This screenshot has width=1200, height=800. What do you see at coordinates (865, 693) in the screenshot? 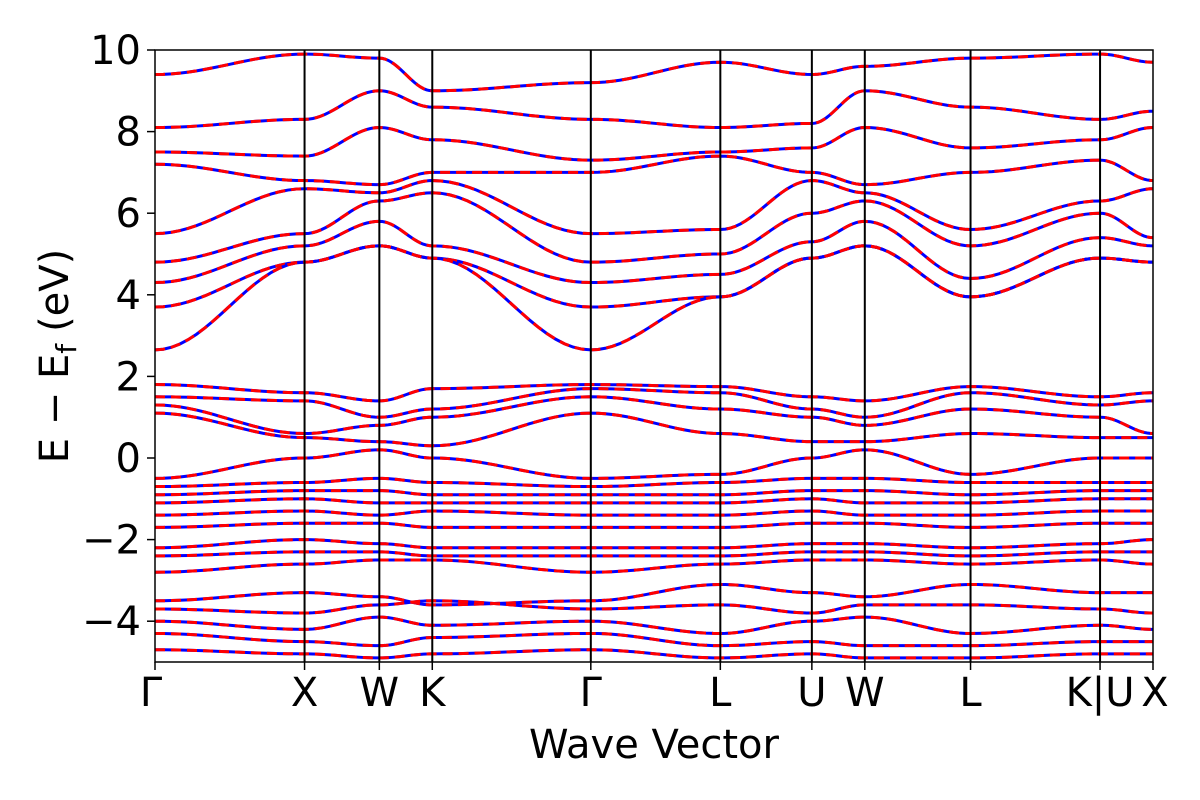
I see `x-tick-label-7: W` at bounding box center [865, 693].